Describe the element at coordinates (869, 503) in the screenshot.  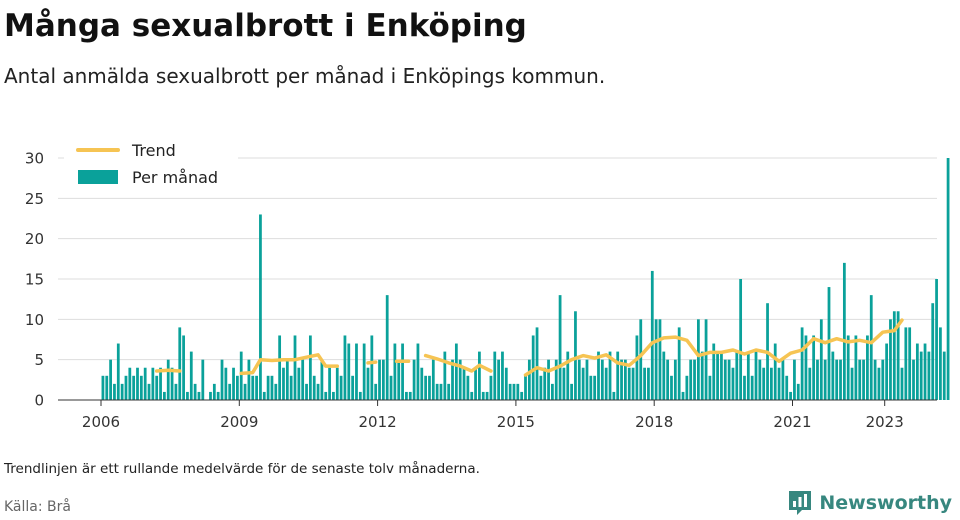
I see `newsworthy-logo: Newsworthy` at that location.